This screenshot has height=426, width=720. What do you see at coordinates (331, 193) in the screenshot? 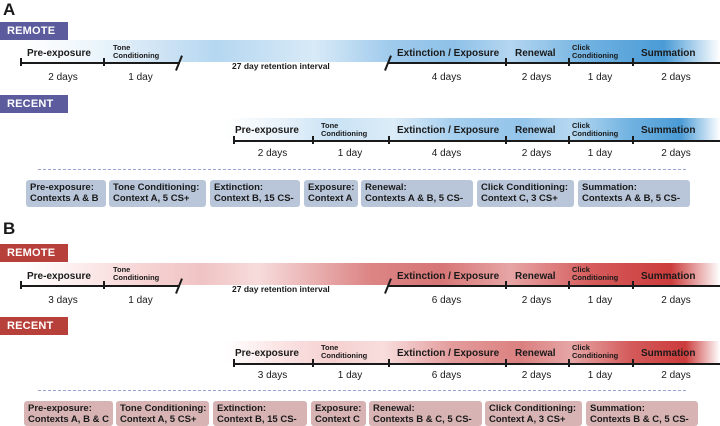
I see `protocol-box: Exposure: Context A` at bounding box center [331, 193].